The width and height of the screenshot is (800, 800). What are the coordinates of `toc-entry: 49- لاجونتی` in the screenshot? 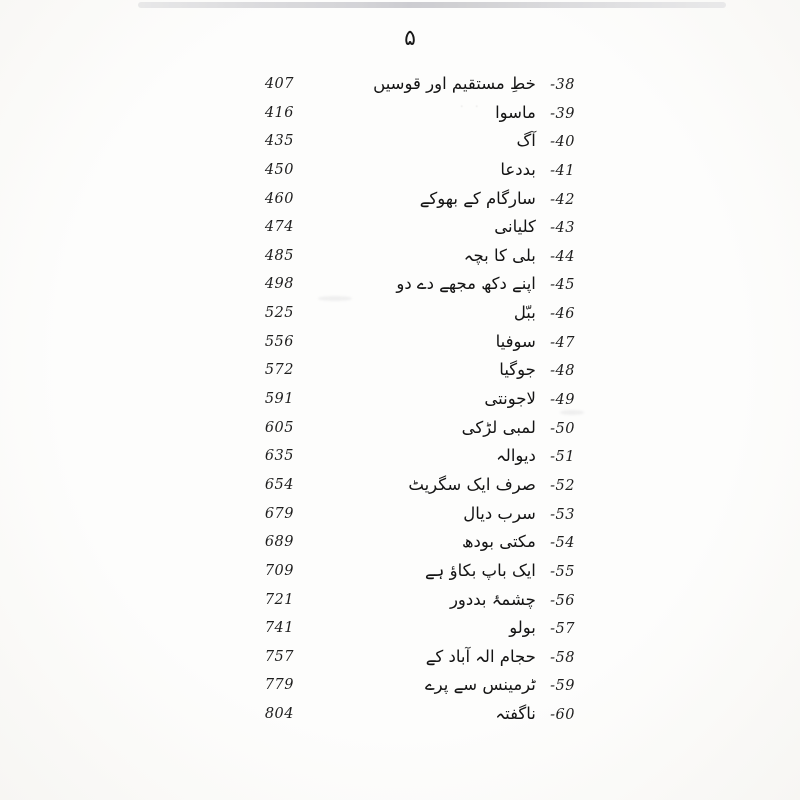 It's located at (529, 399).